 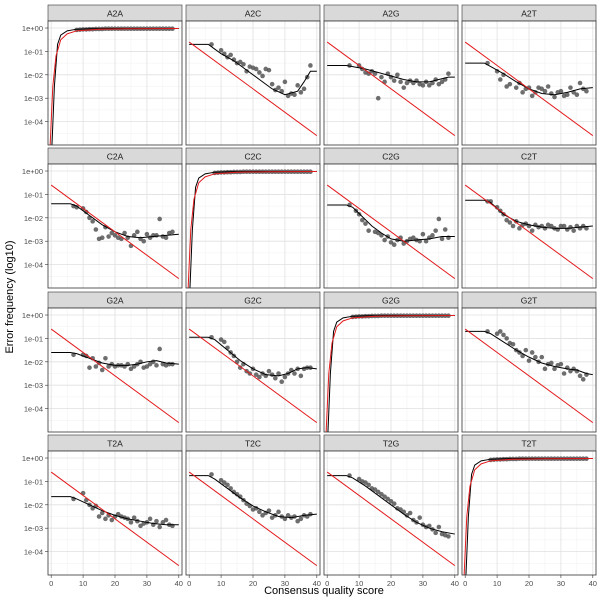 What do you see at coordinates (252, 157) in the screenshot?
I see `facet-strip-label: C2C` at bounding box center [252, 157].